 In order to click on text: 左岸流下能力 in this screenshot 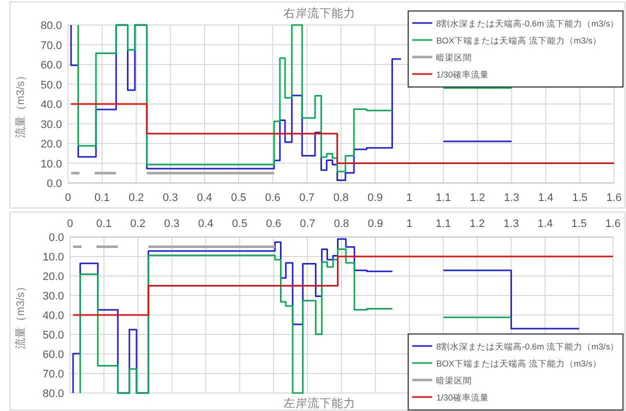, I will do `click(320, 403)`.